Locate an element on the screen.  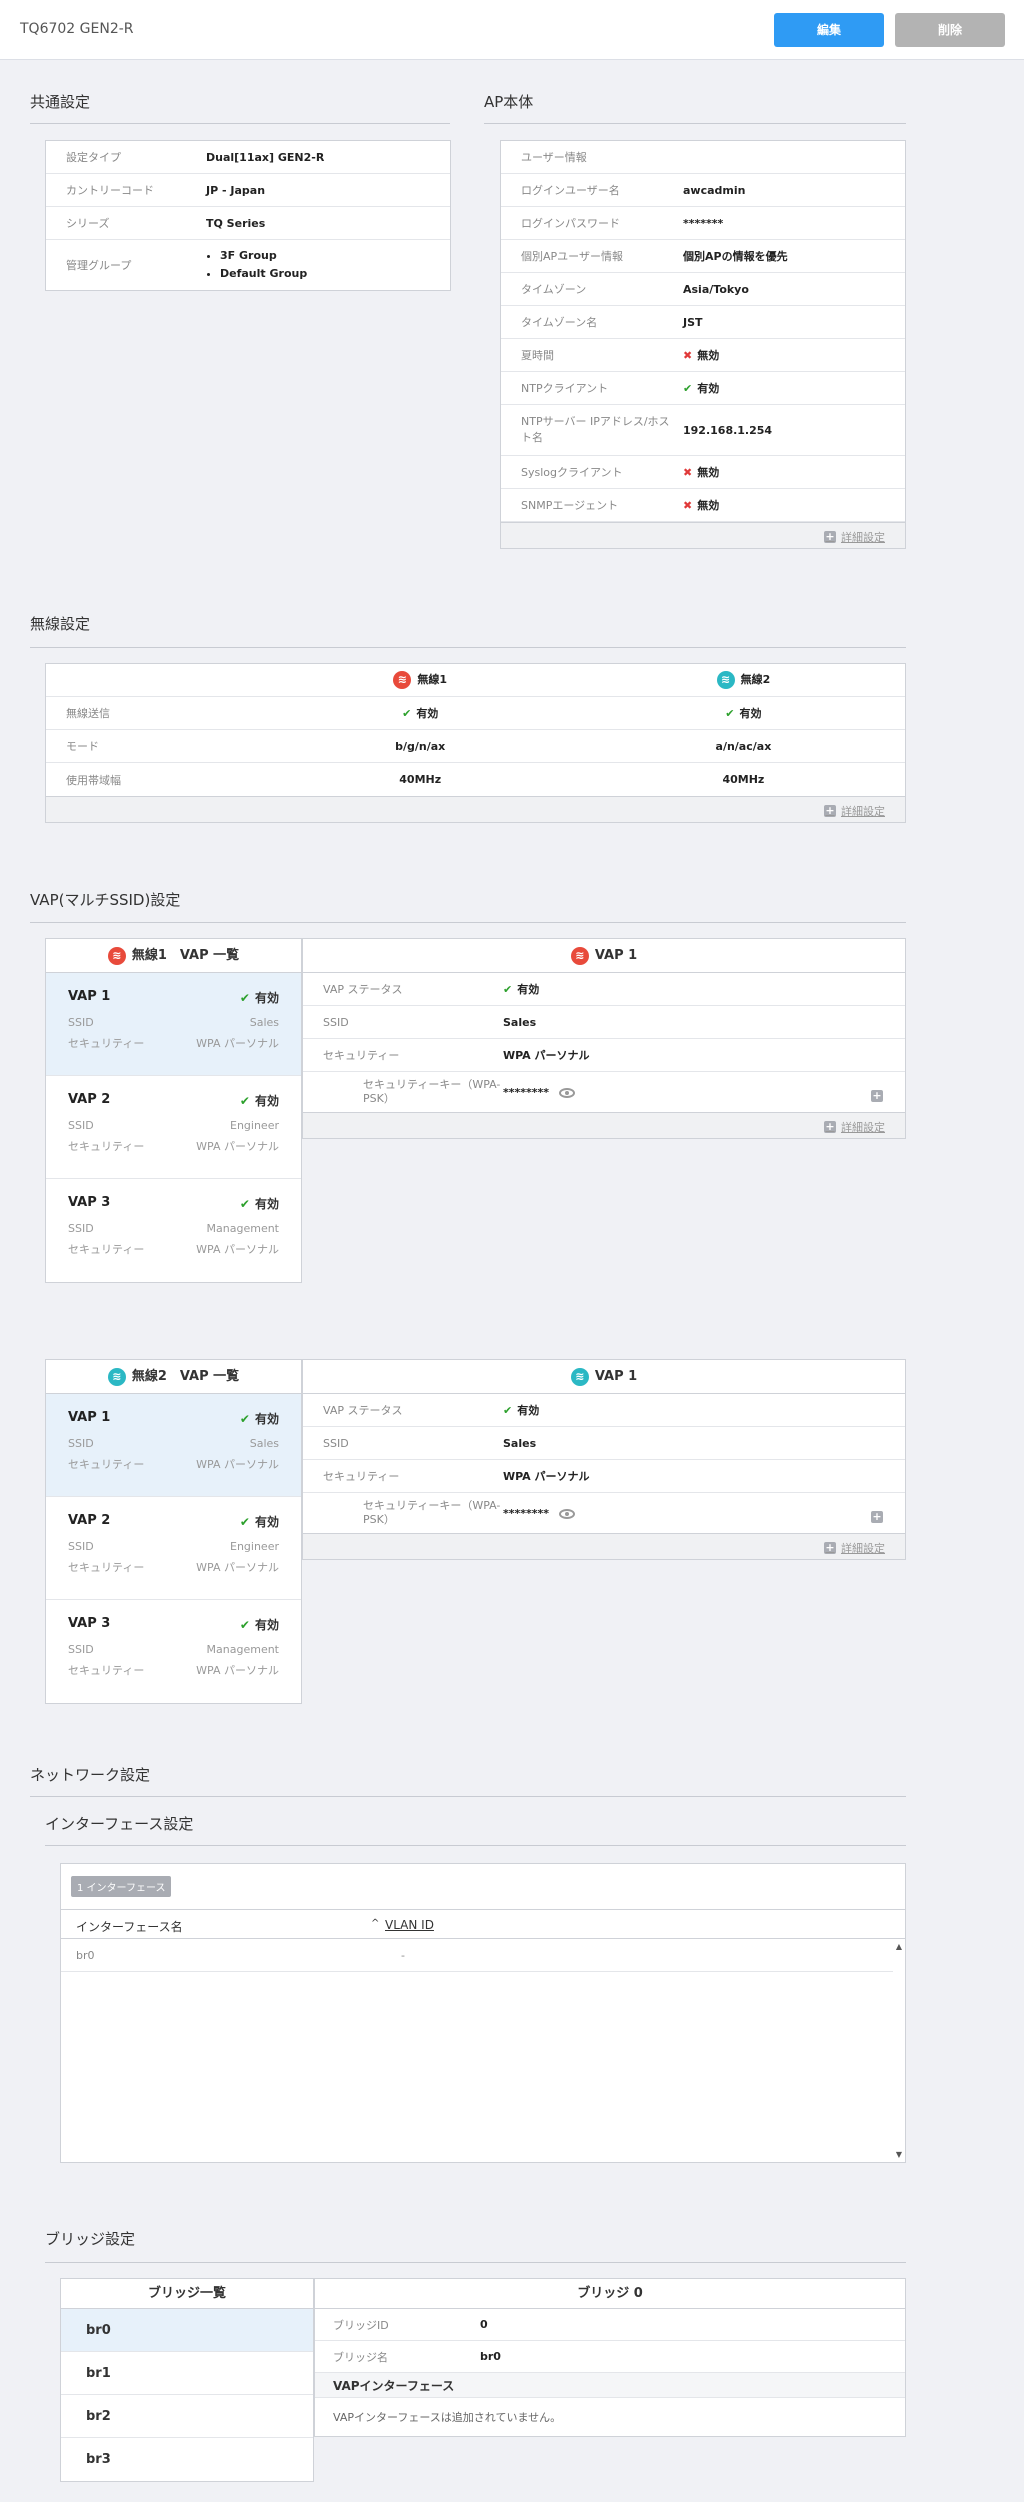
edit-button: 編集 is located at coordinates (829, 30).